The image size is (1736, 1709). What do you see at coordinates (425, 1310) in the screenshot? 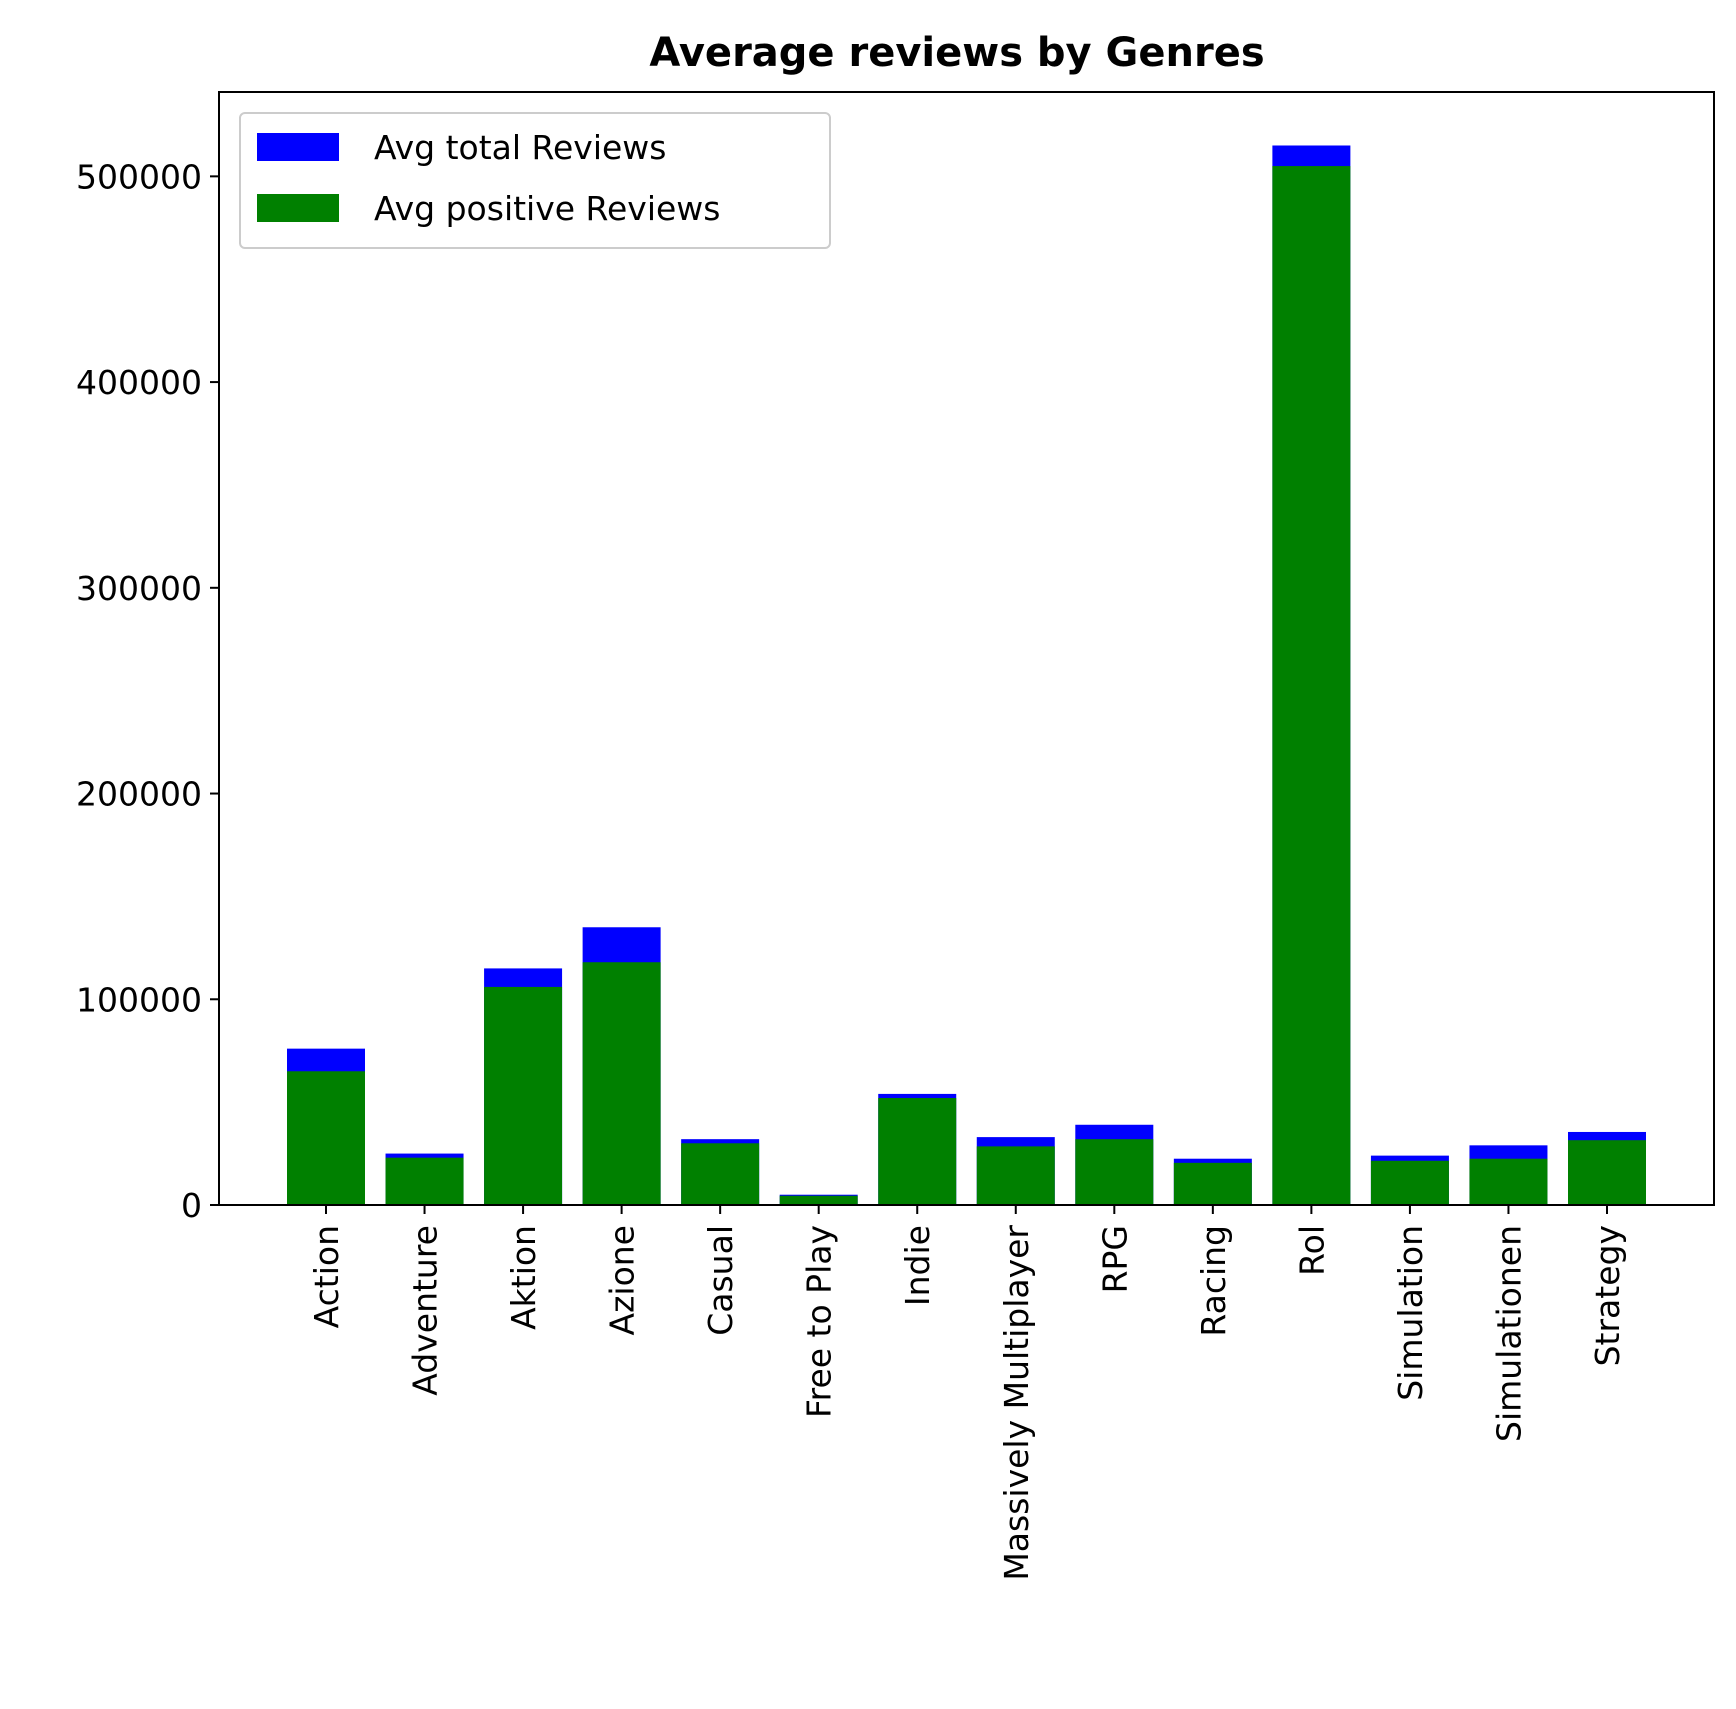
I see `x-tick-label: Adventure` at bounding box center [425, 1310].